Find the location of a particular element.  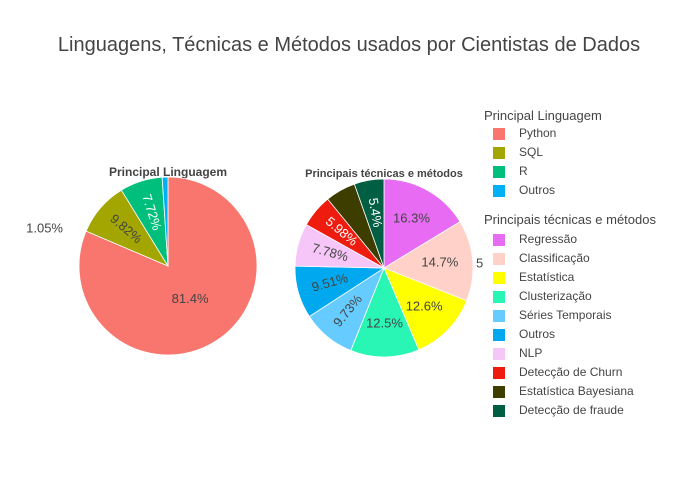

legend-item-clusterizacao: Clusterização is located at coordinates (555, 296).